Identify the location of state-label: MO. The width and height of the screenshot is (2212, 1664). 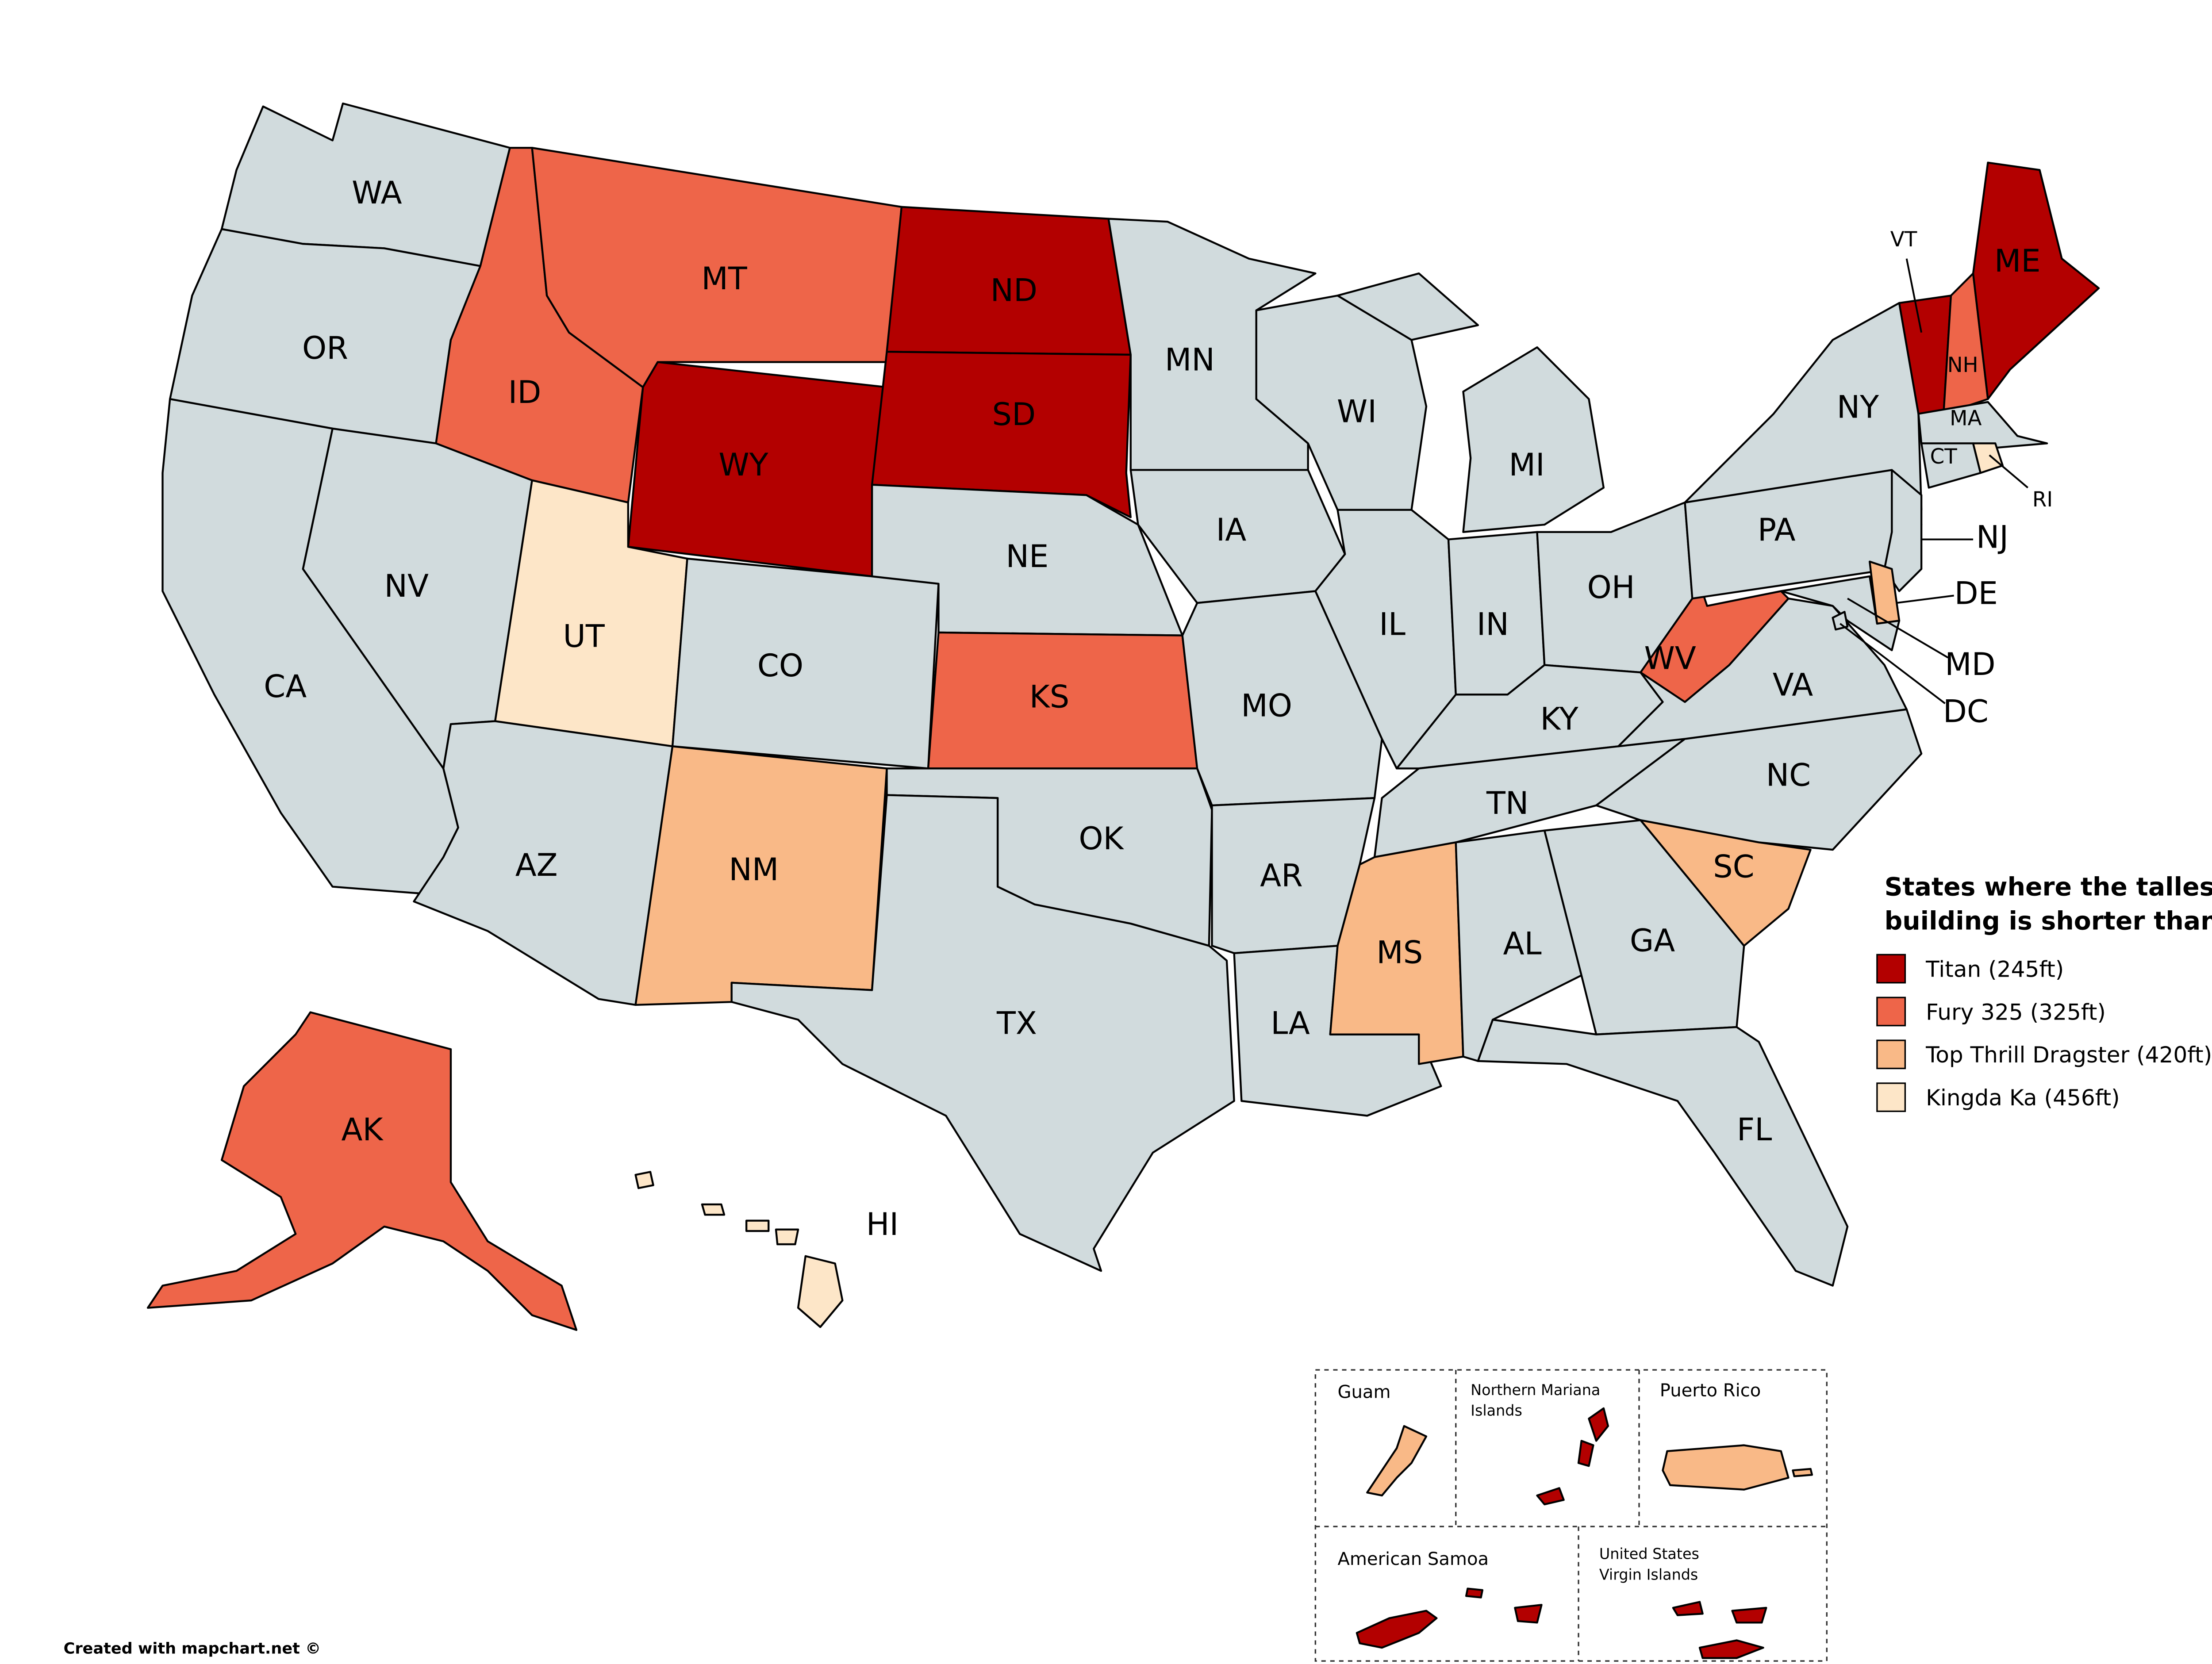
(1267, 705).